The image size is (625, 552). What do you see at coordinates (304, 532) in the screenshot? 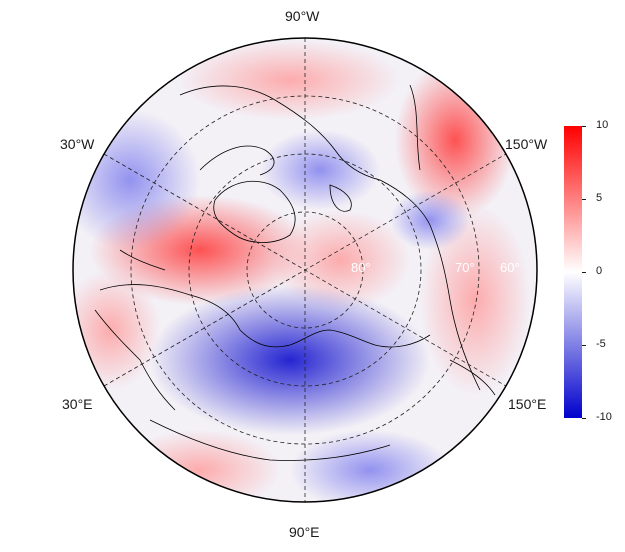
I see `lon-label-90e: 90°E` at bounding box center [304, 532].